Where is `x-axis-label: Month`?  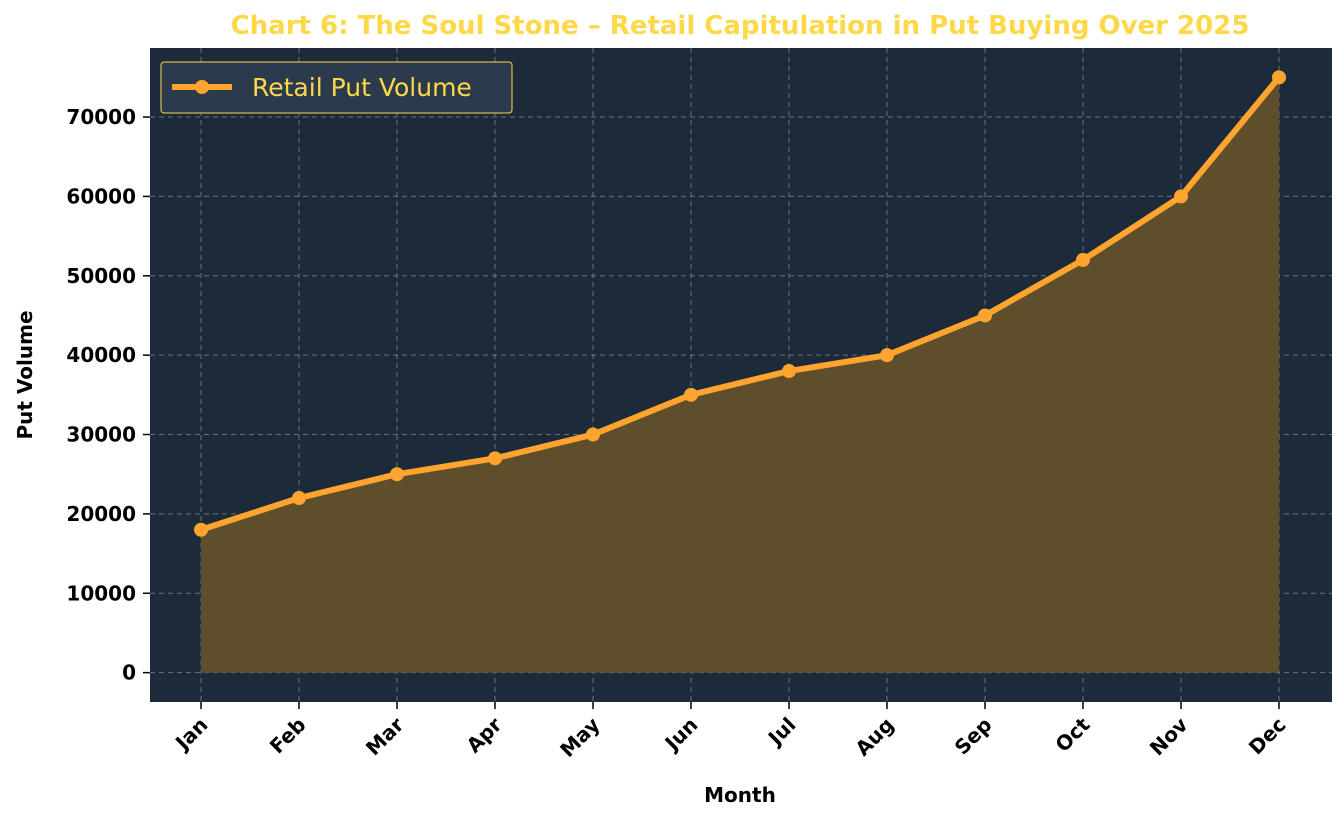
x-axis-label: Month is located at coordinates (740, 795).